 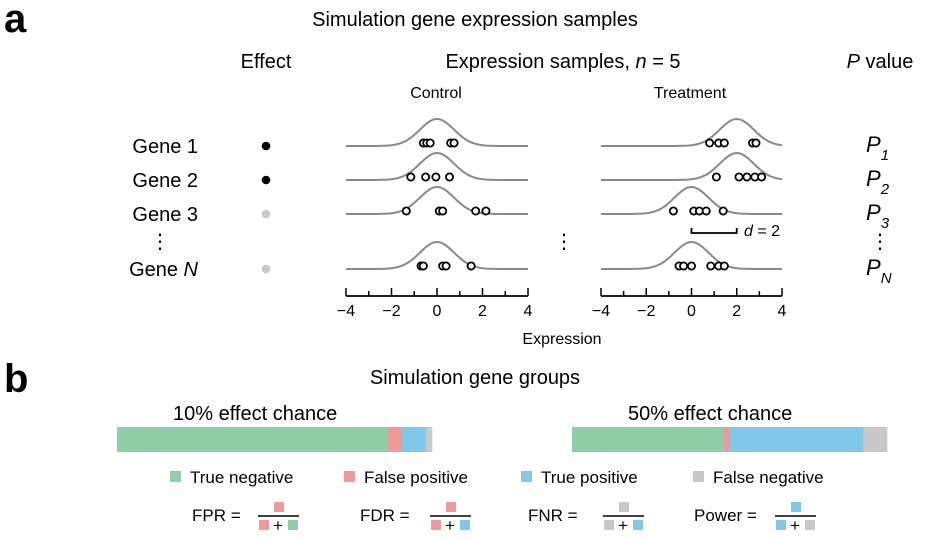 I want to click on formula: FNR = +, so click(x=586, y=518).